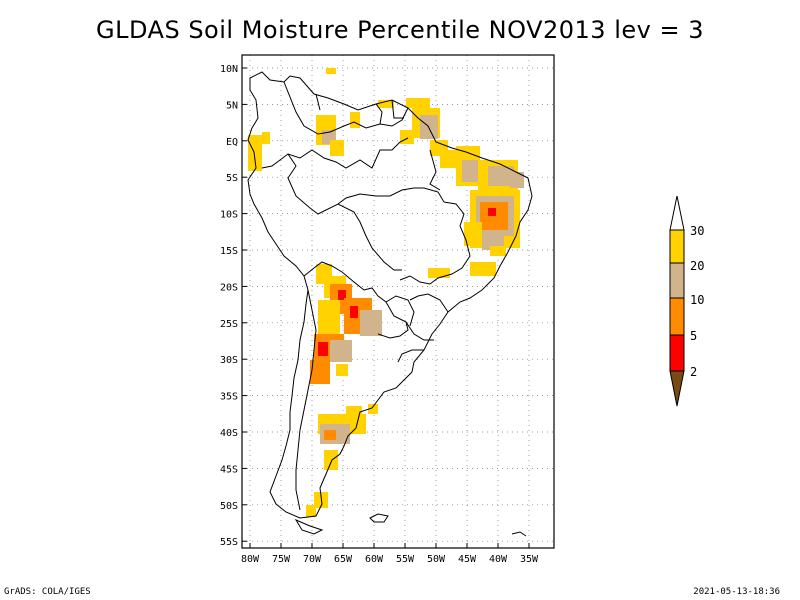 Image resolution: width=800 pixels, height=600 pixels. I want to click on latitude-tick-label: EQ, so click(232, 142).